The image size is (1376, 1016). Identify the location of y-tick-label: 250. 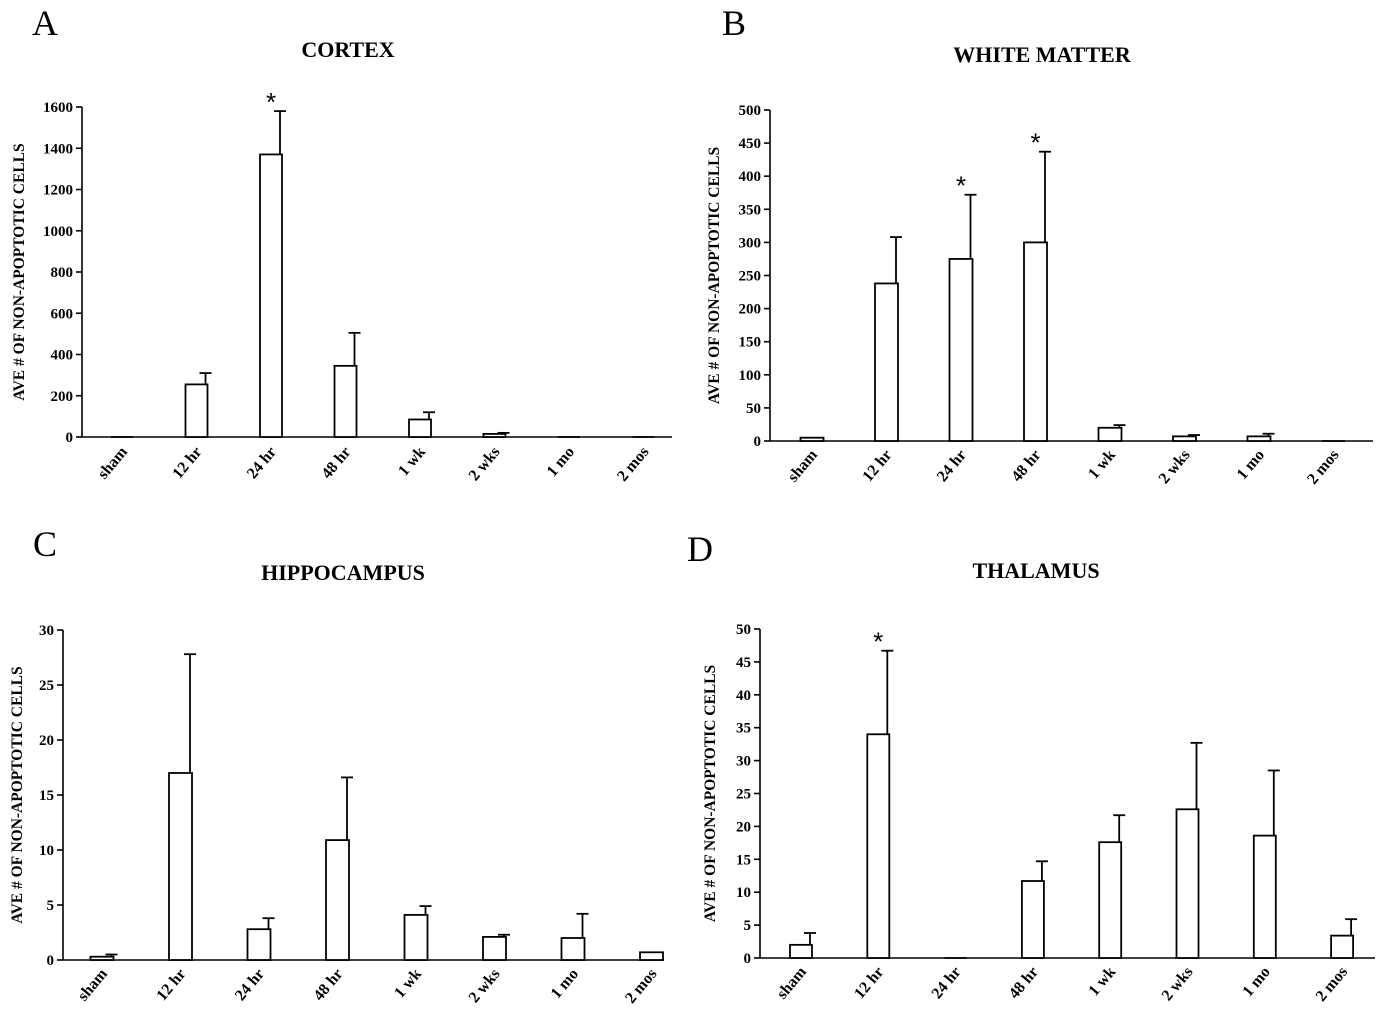
(750, 277).